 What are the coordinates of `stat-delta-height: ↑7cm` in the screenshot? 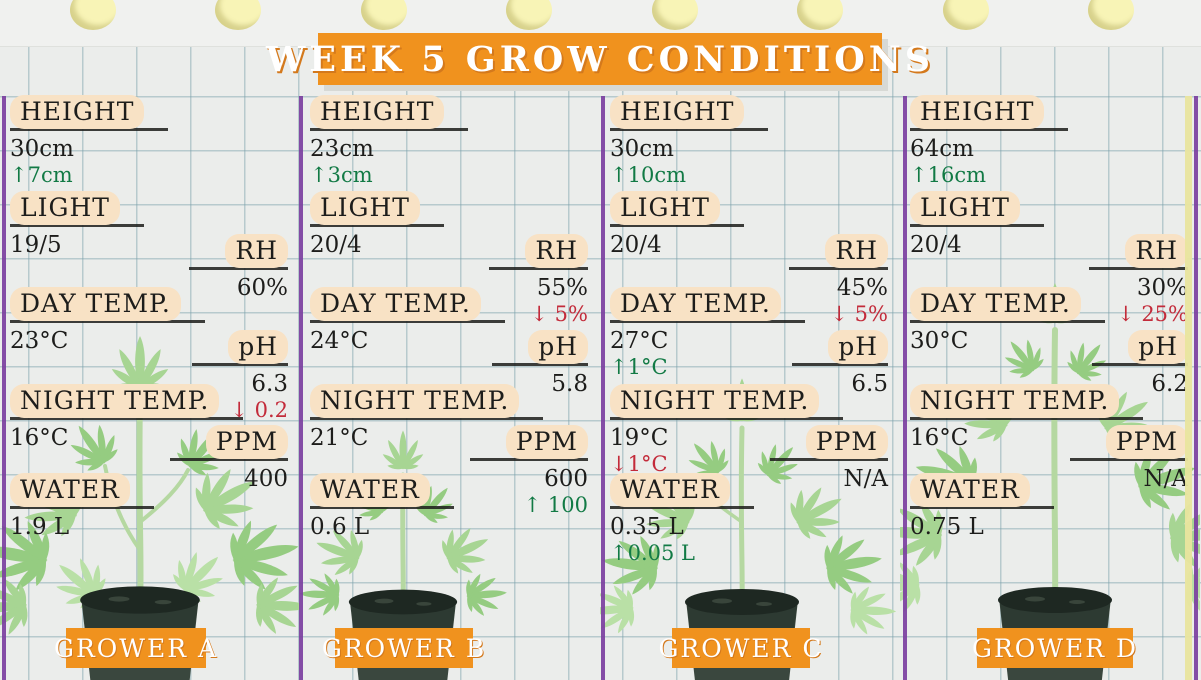 It's located at (41, 174).